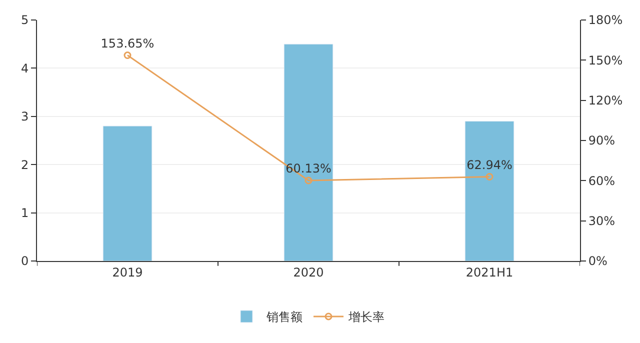 The image size is (640, 343). What do you see at coordinates (602, 221) in the screenshot?
I see `y2-tick-label: 30%` at bounding box center [602, 221].